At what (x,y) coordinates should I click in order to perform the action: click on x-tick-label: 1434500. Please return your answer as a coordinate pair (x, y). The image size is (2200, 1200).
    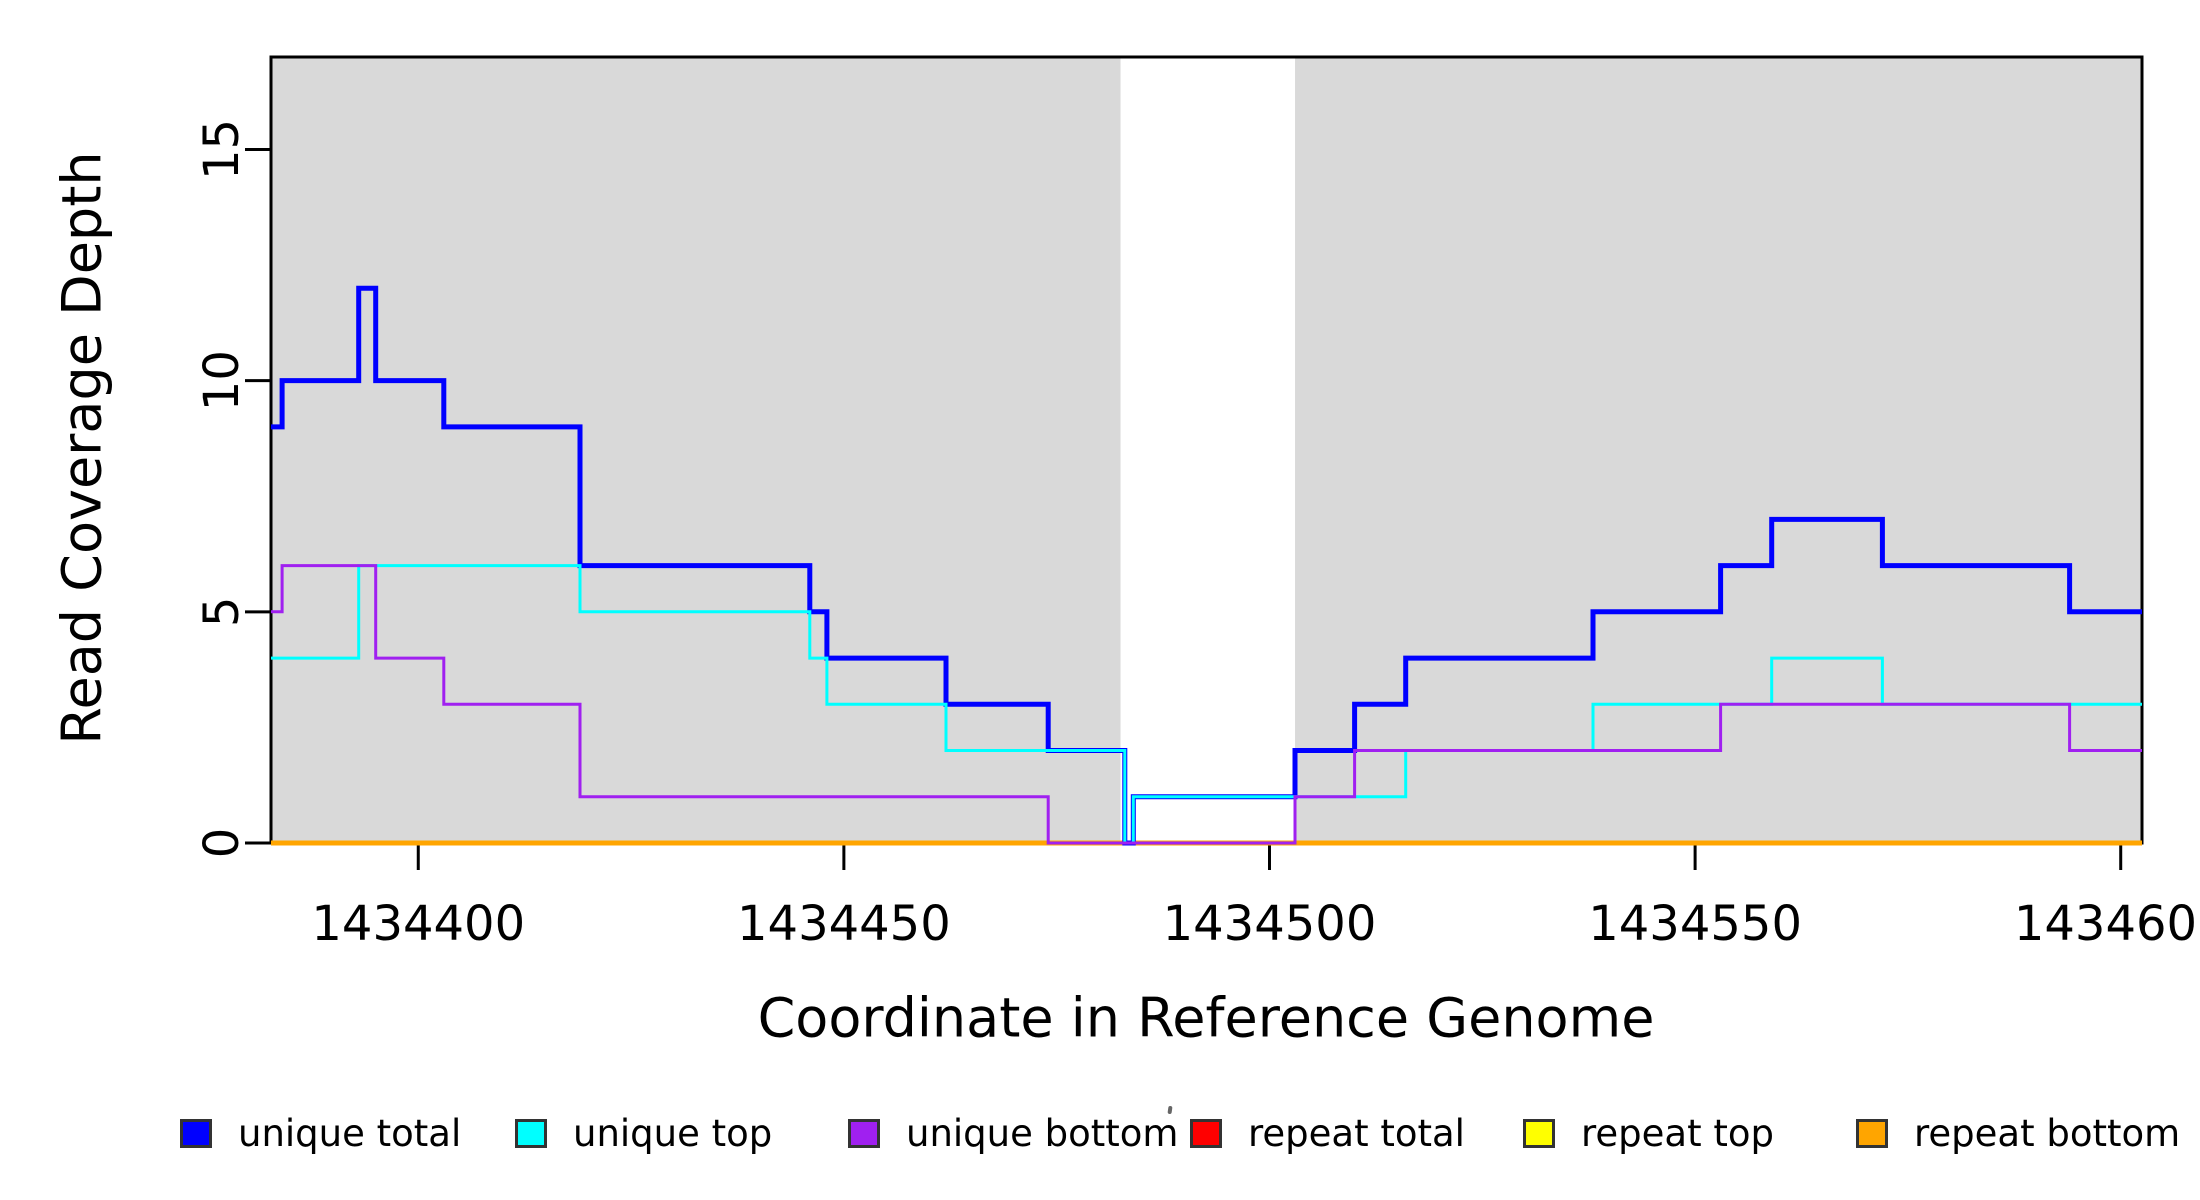
    Looking at the image, I should click on (1270, 924).